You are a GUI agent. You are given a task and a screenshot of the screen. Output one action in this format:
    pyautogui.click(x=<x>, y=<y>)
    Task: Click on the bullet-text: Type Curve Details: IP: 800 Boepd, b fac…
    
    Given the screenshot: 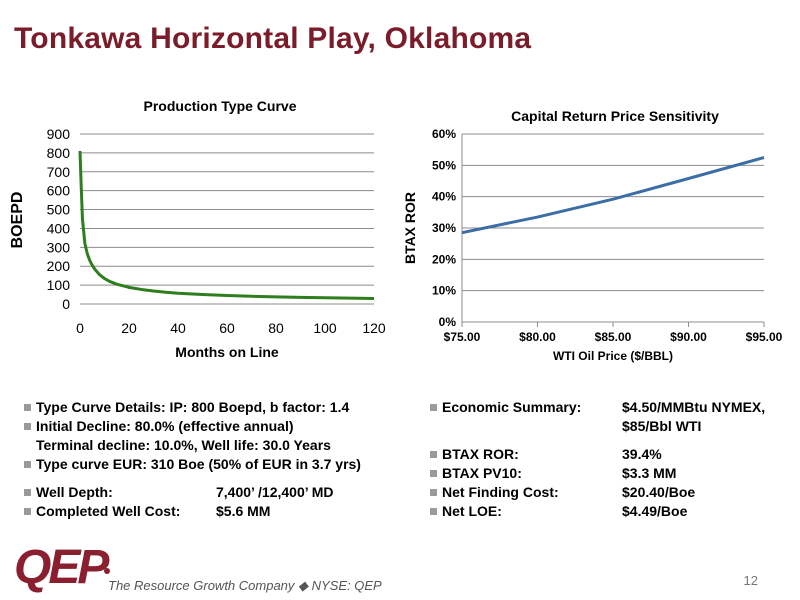 What is the action you would take?
    pyautogui.click(x=193, y=407)
    